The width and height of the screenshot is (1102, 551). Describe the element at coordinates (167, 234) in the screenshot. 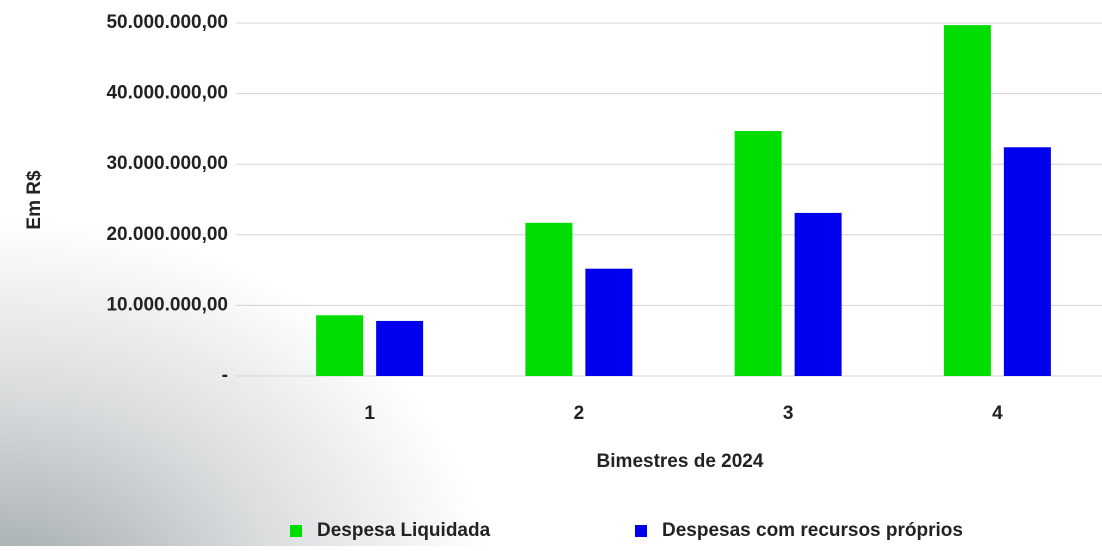

I see `y-tick-label: 20.000.000,00` at that location.